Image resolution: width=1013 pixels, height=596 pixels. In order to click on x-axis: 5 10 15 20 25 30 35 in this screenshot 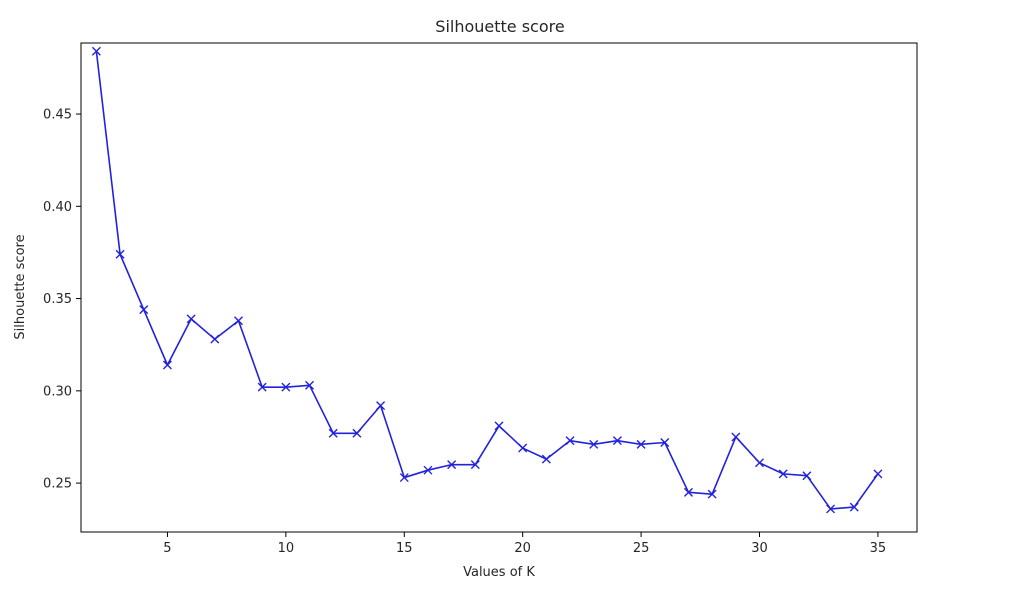, I will do `click(524, 544)`.